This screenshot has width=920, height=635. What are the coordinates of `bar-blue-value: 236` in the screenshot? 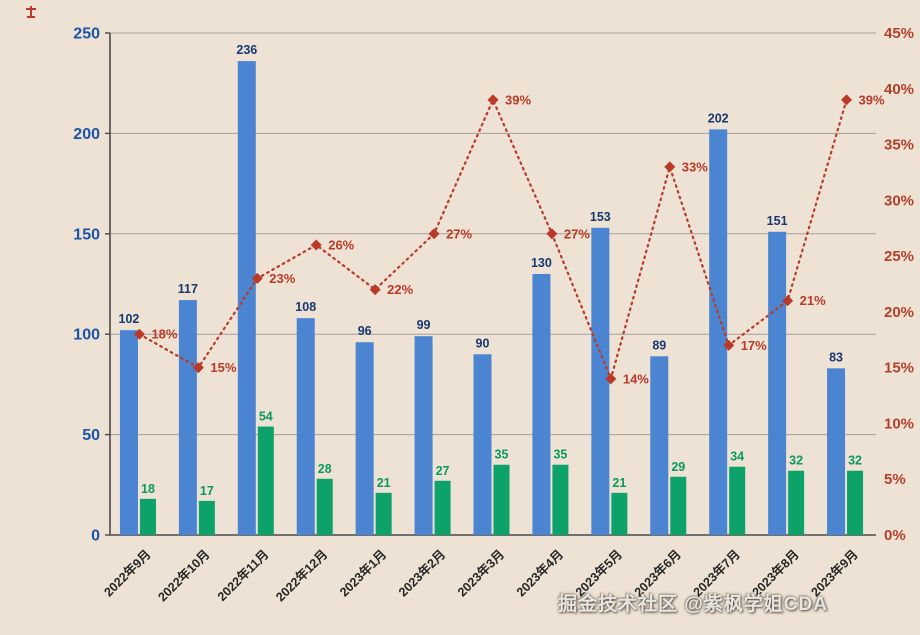 It's located at (246, 50).